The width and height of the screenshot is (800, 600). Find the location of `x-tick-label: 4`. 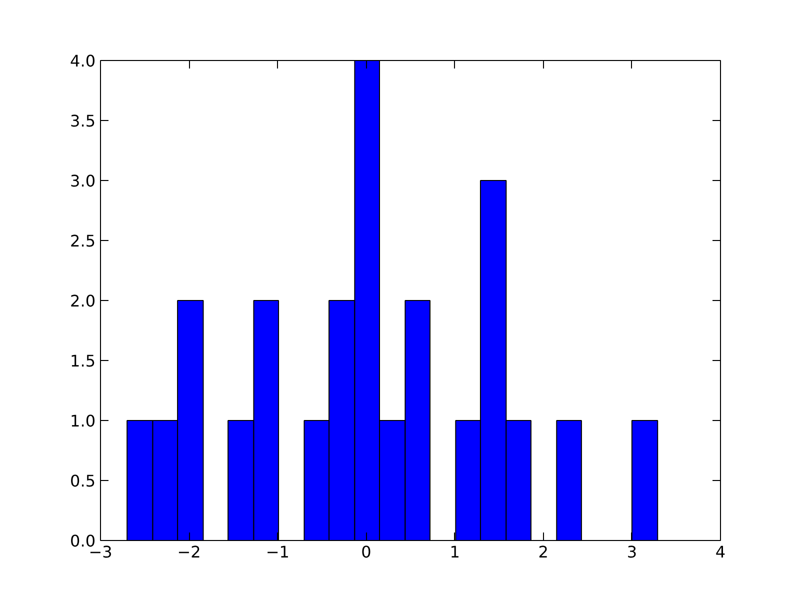

x-tick-label: 4 is located at coordinates (720, 552).